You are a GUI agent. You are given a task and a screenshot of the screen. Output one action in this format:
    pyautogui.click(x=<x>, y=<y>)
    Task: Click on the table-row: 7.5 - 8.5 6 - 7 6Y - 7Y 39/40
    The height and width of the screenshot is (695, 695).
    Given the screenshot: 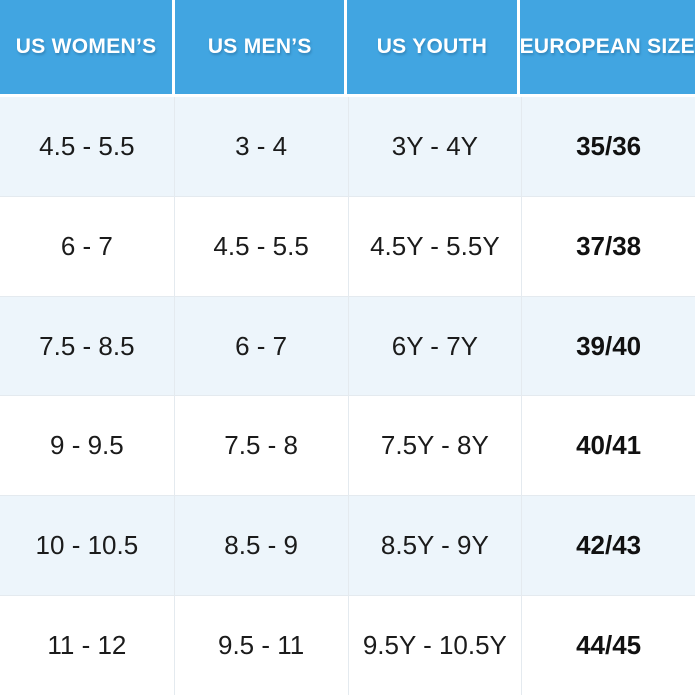 What is the action you would take?
    pyautogui.click(x=347, y=345)
    